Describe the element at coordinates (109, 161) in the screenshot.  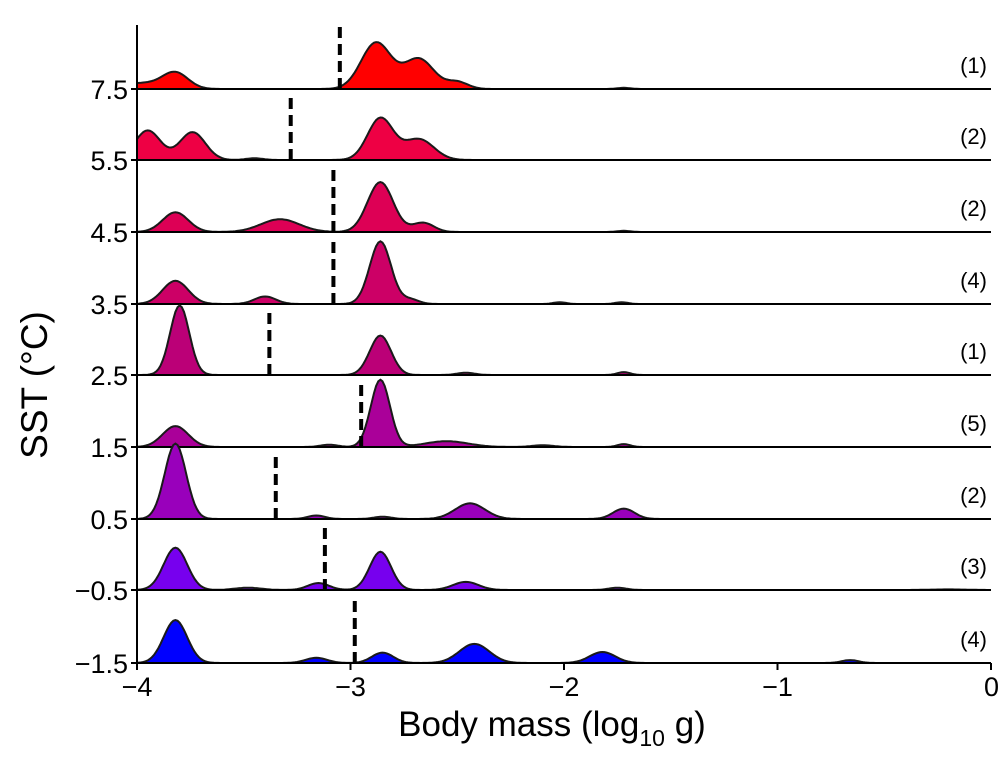
I see `y-tick-label: 5.5` at that location.